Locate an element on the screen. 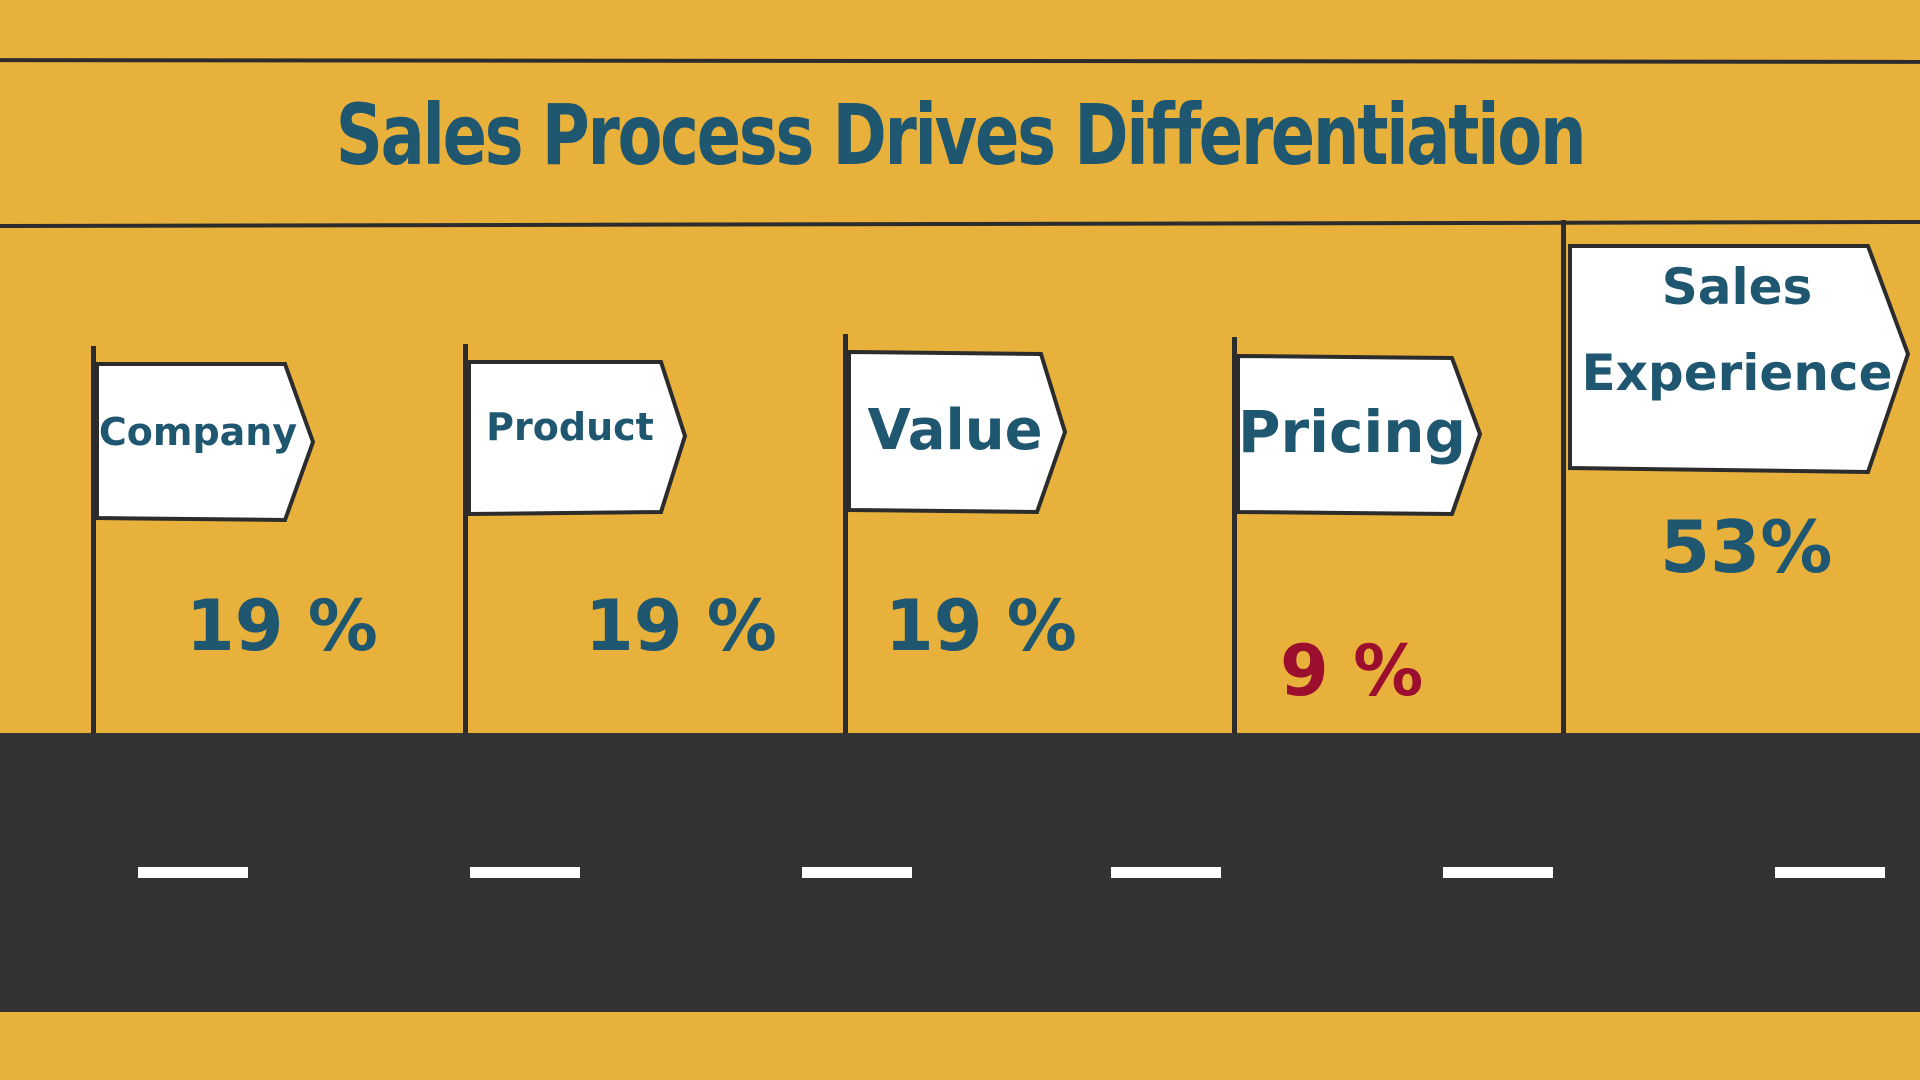 This screenshot has height=1080, width=1920. title-top-rule is located at coordinates (960, 61).